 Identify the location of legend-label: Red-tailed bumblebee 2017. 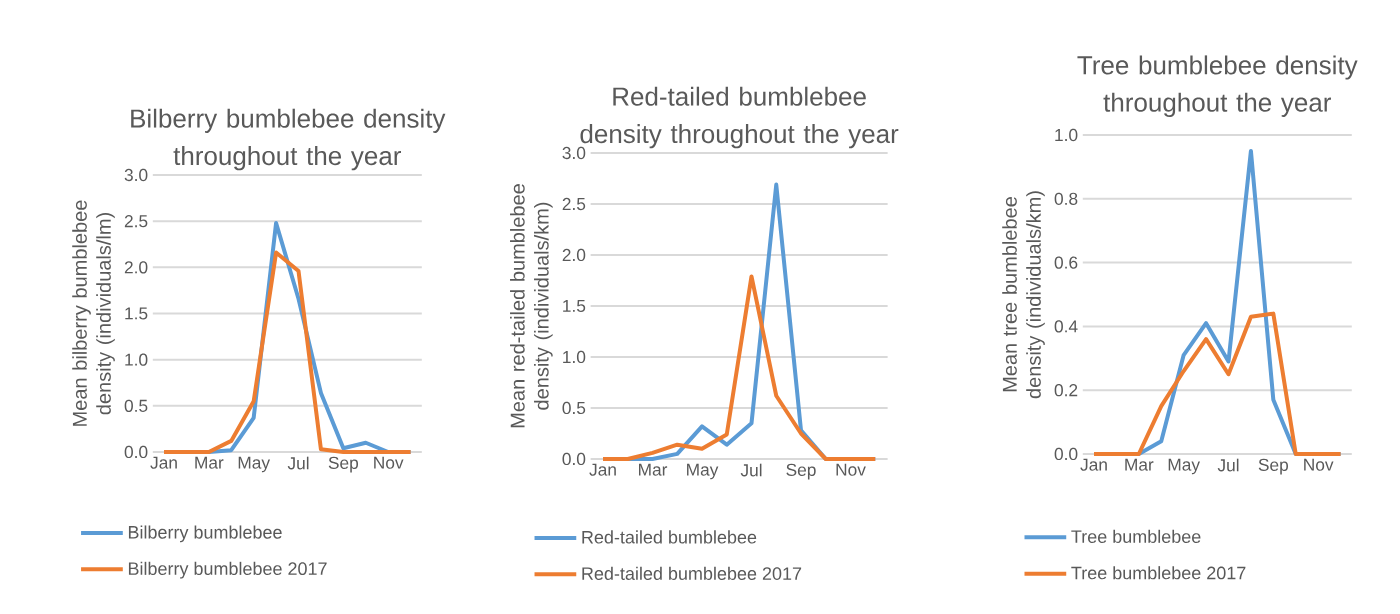
(692, 573).